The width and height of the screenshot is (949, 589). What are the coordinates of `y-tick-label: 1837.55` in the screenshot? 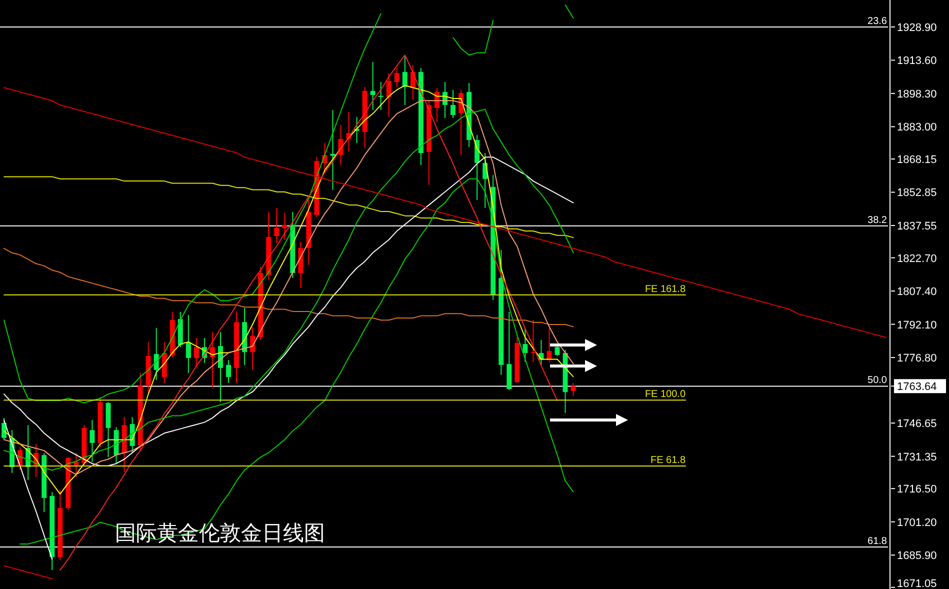 It's located at (917, 226).